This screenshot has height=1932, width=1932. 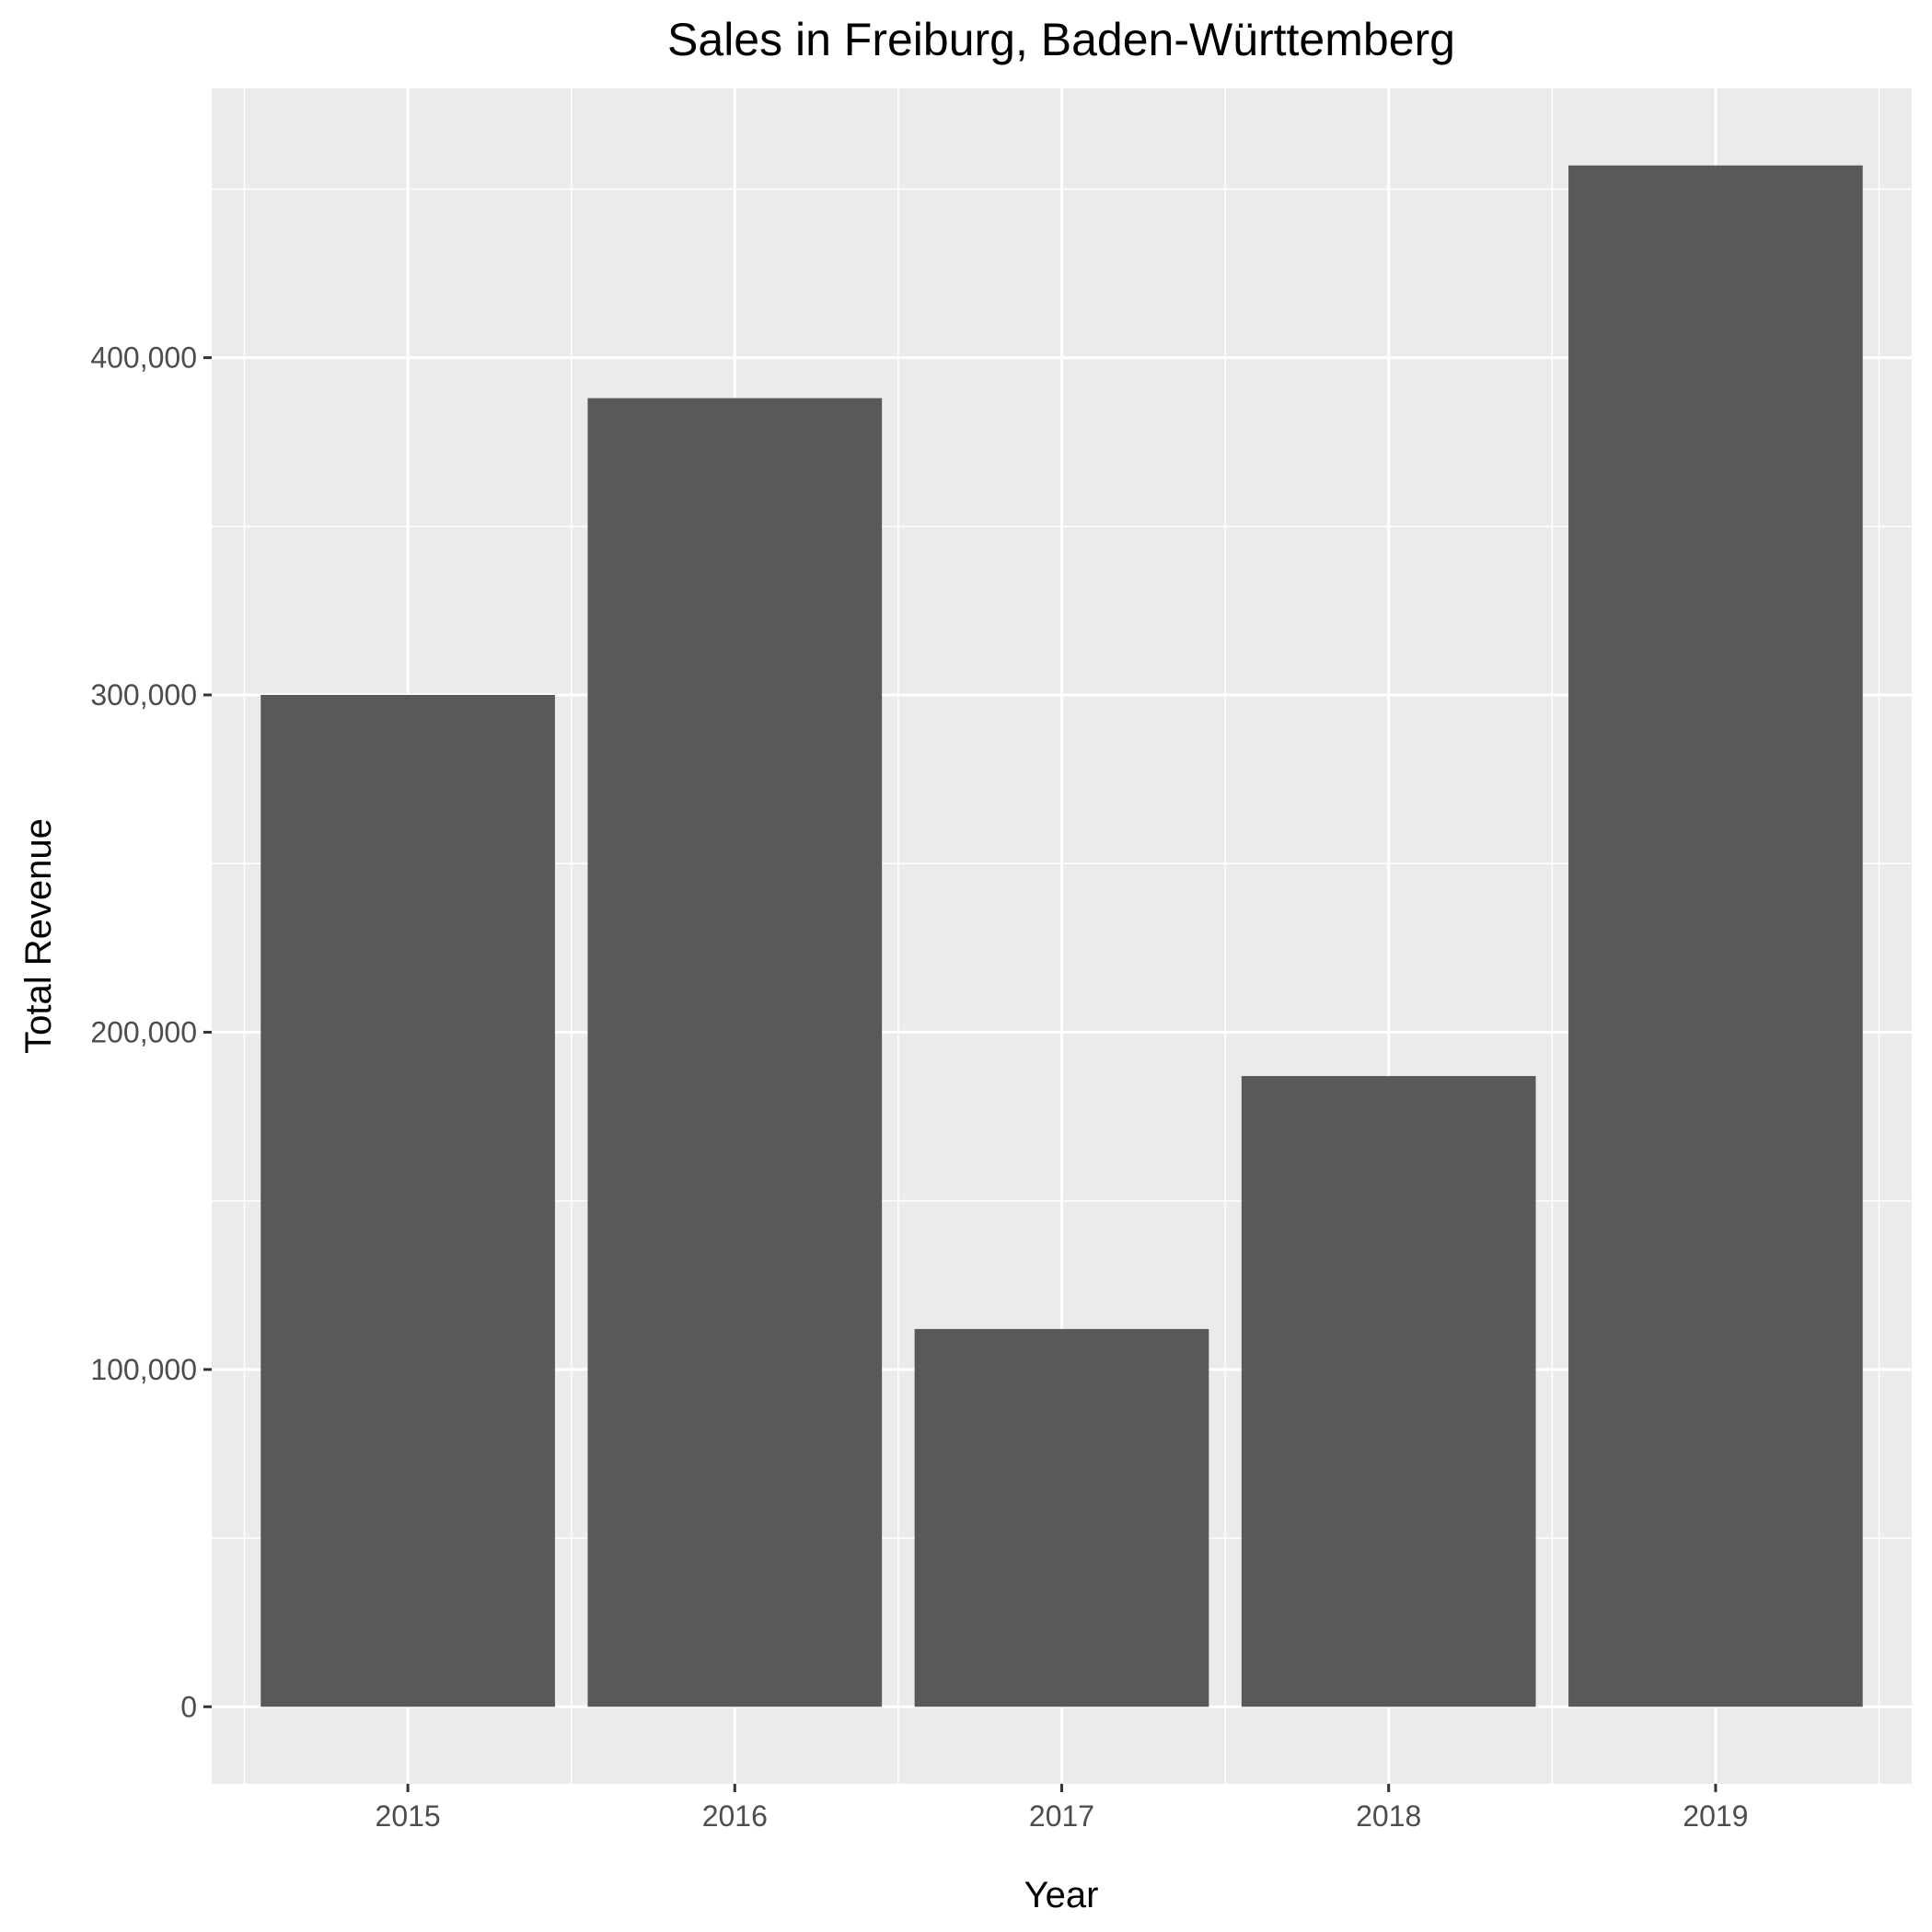 What do you see at coordinates (38, 936) in the screenshot?
I see `y-axis-title: Total Revenue` at bounding box center [38, 936].